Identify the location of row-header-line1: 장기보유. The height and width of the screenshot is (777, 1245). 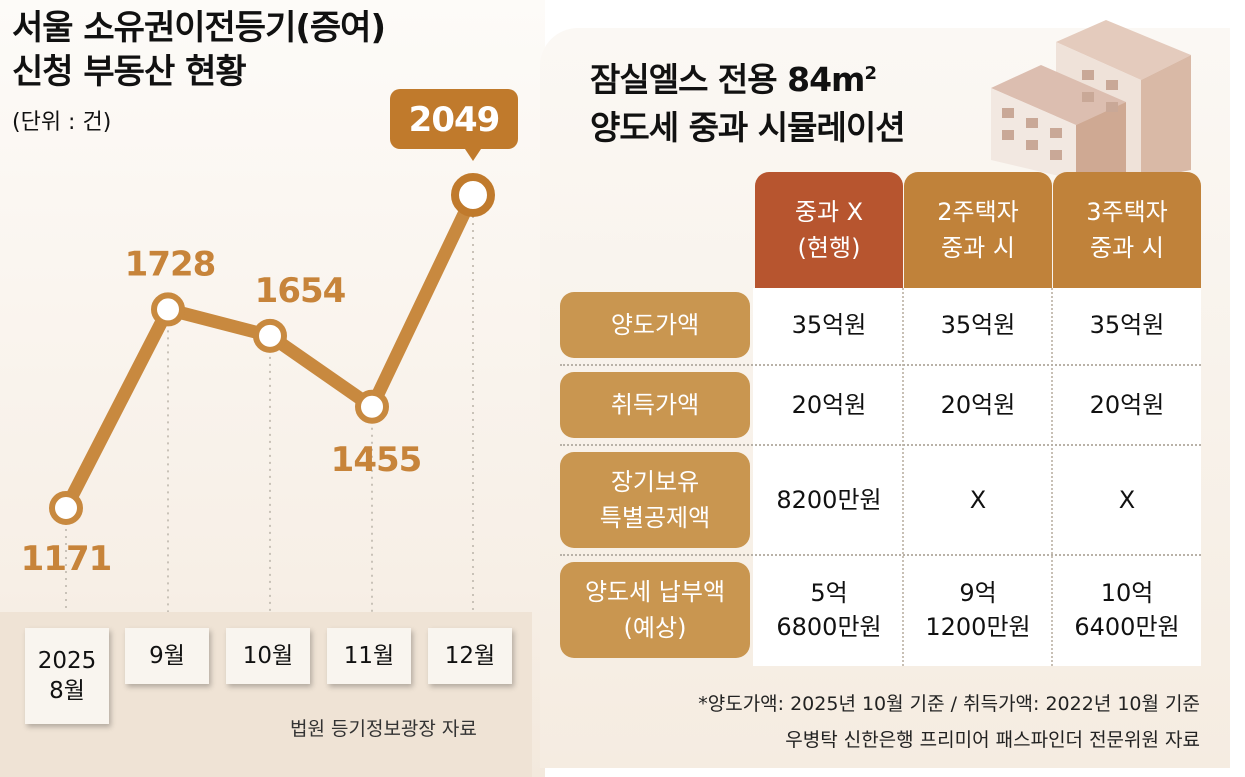
(655, 482).